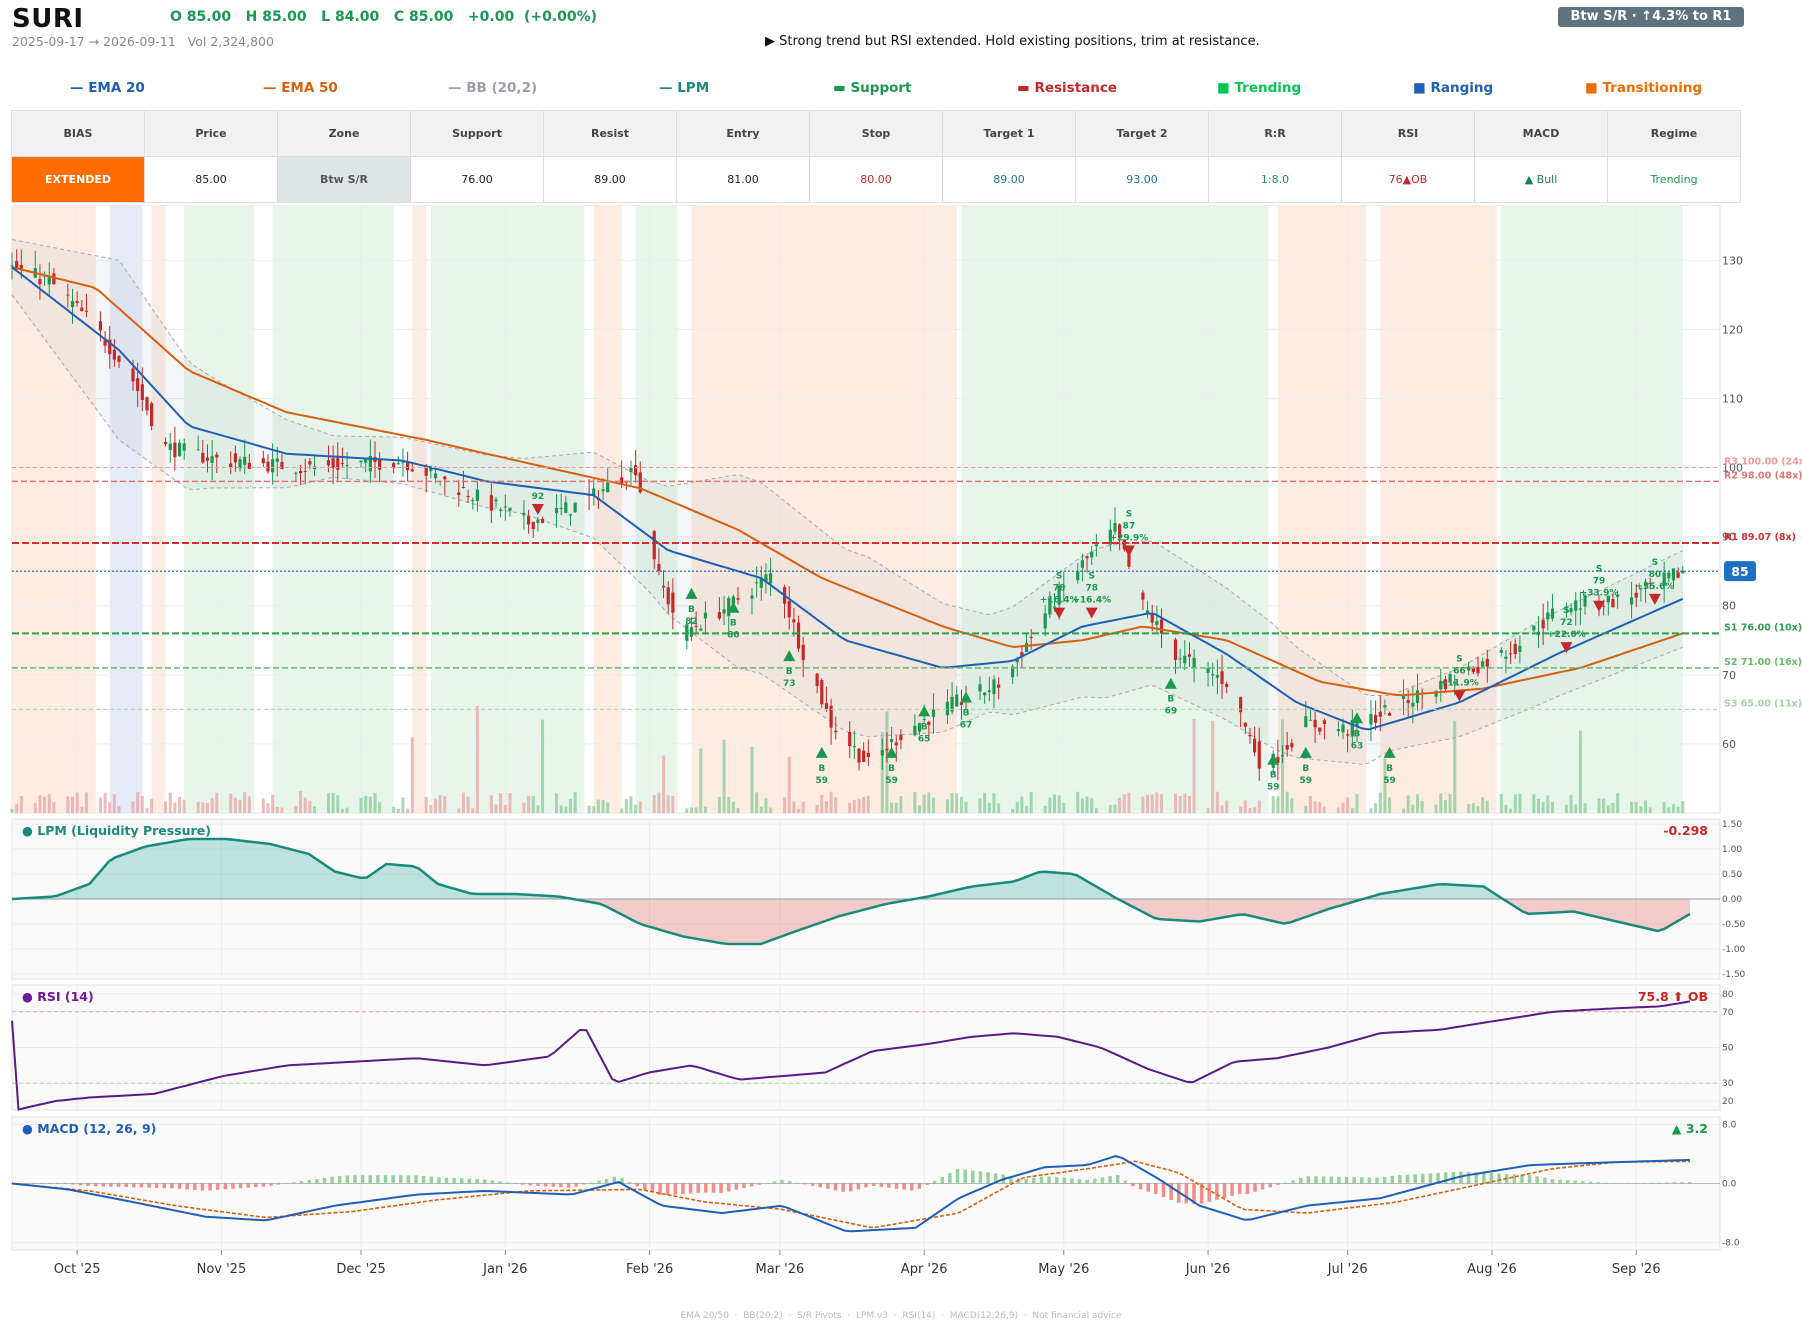 Image resolution: width=1802 pixels, height=1330 pixels. Describe the element at coordinates (1734, 950) in the screenshot. I see `y-tick-label: -1.00` at that location.